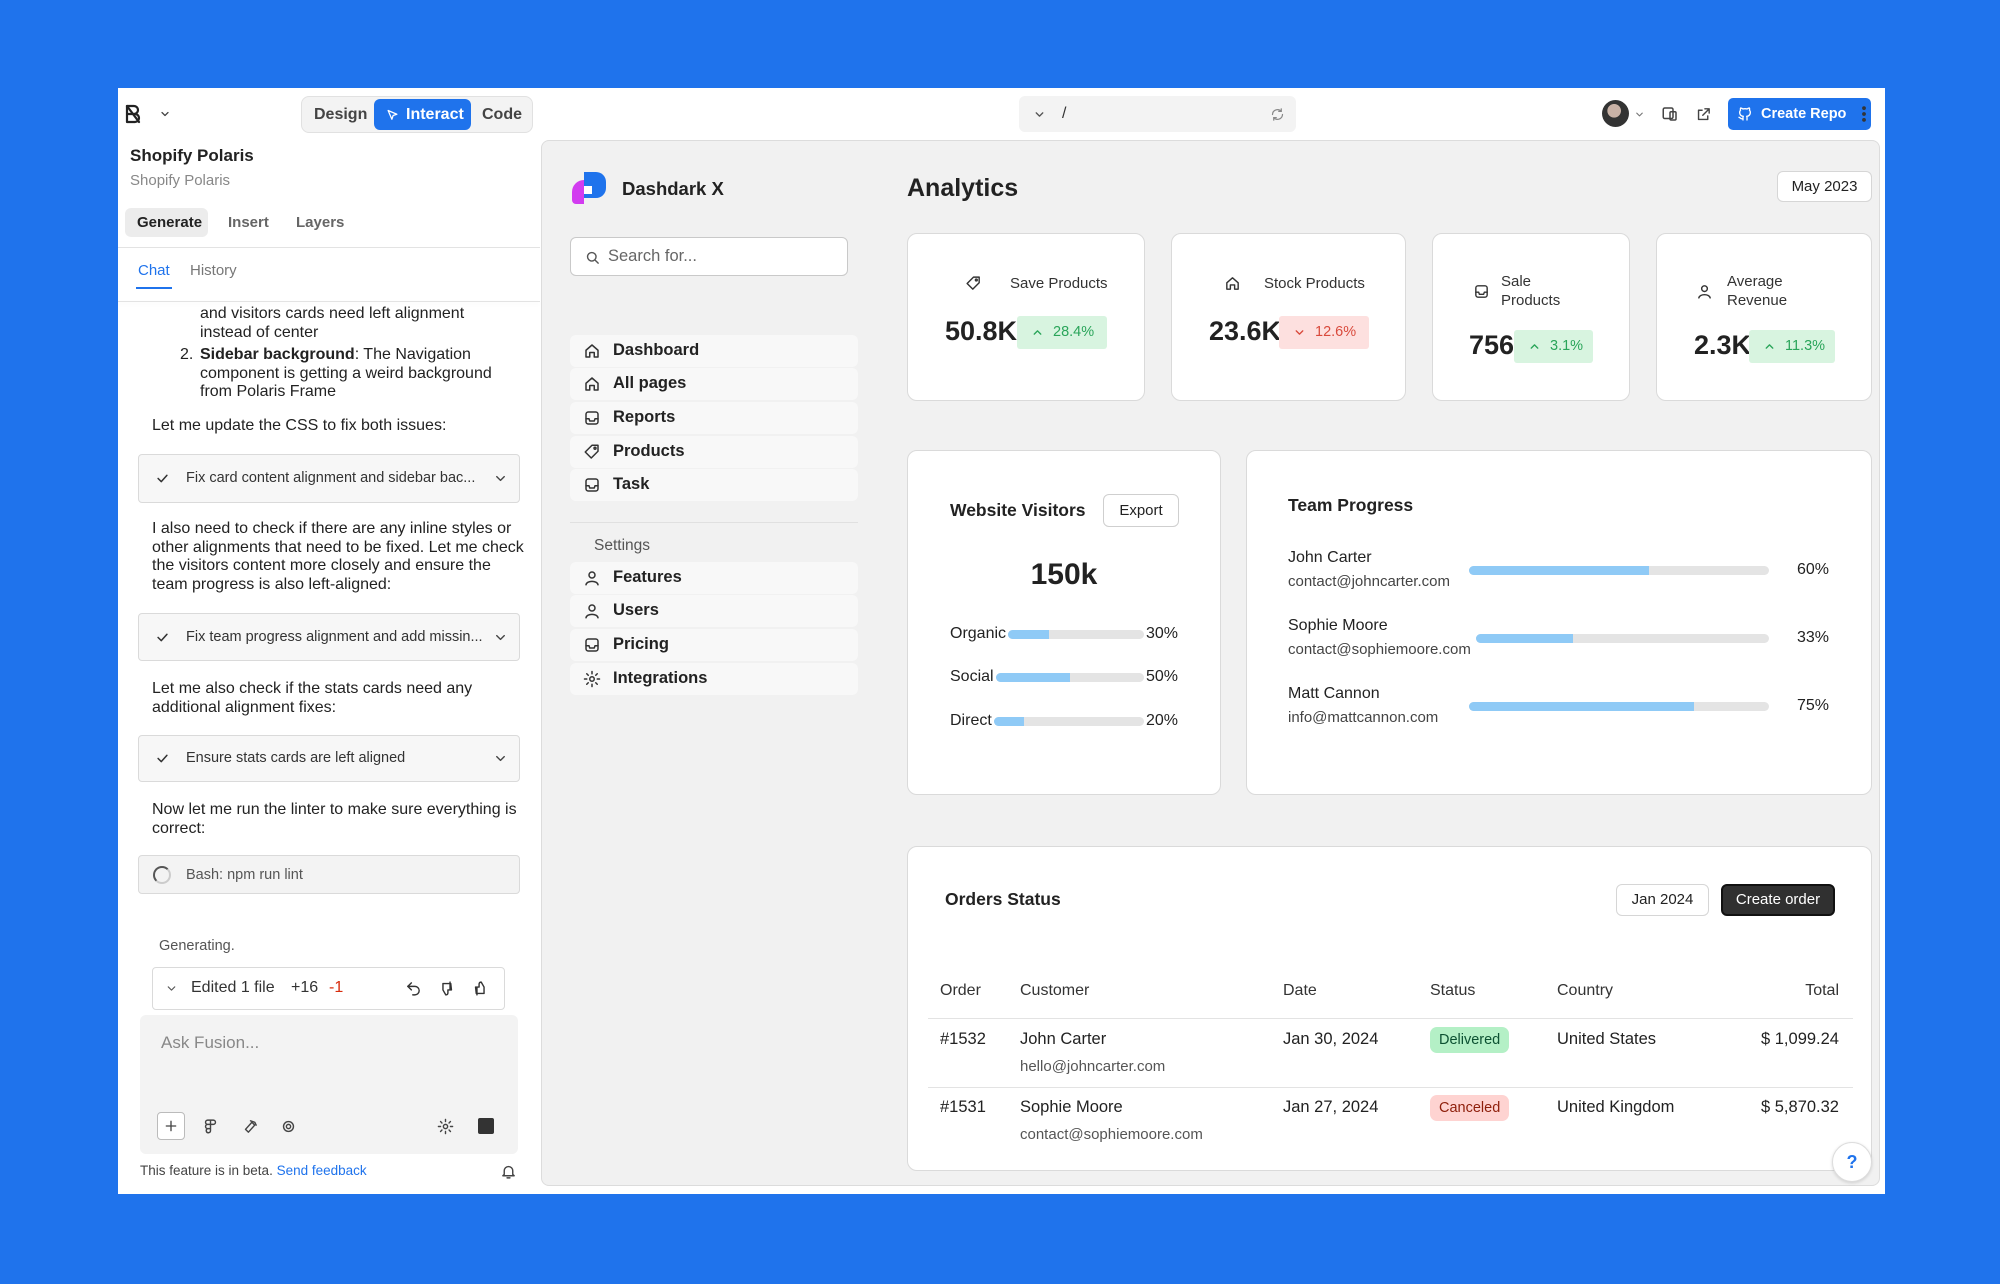 Image resolution: width=2000 pixels, height=1284 pixels. Describe the element at coordinates (180, 180) in the screenshot. I see `project-subtitle: Shopify Polaris` at that location.